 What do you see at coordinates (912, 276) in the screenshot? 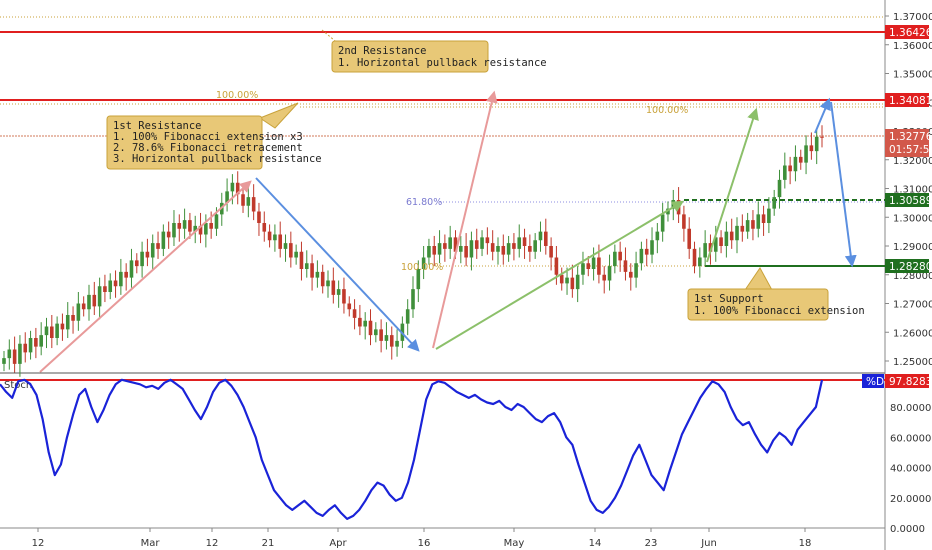
I see `price-tick-label: 1.28000` at bounding box center [912, 276].